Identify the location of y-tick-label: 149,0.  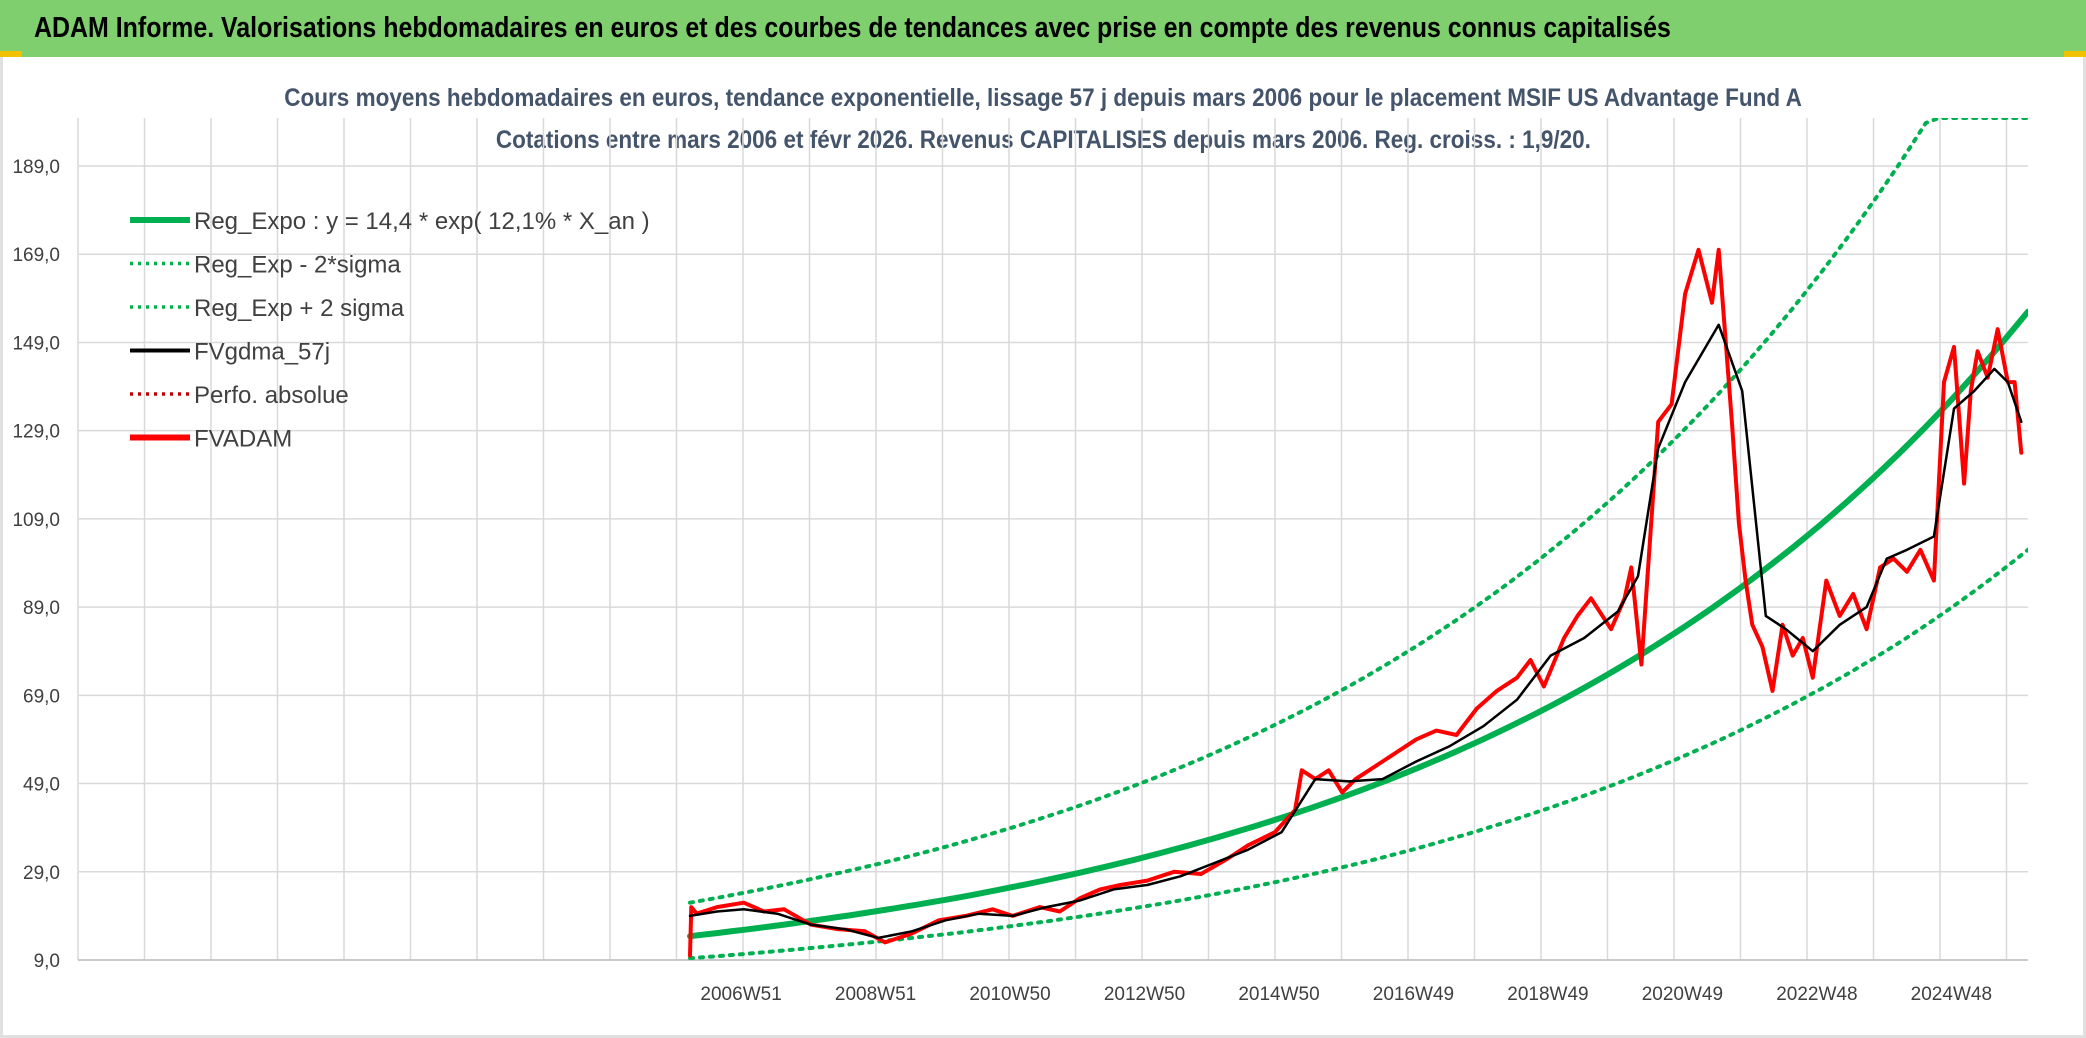
(36, 343).